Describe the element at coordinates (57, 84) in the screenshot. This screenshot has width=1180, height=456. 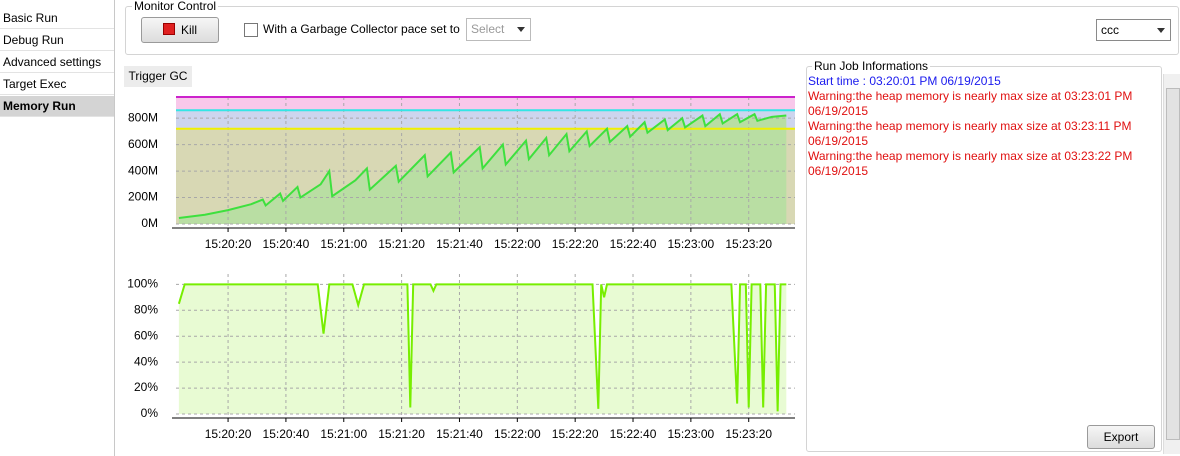
I see `nav-item: Target Exec` at that location.